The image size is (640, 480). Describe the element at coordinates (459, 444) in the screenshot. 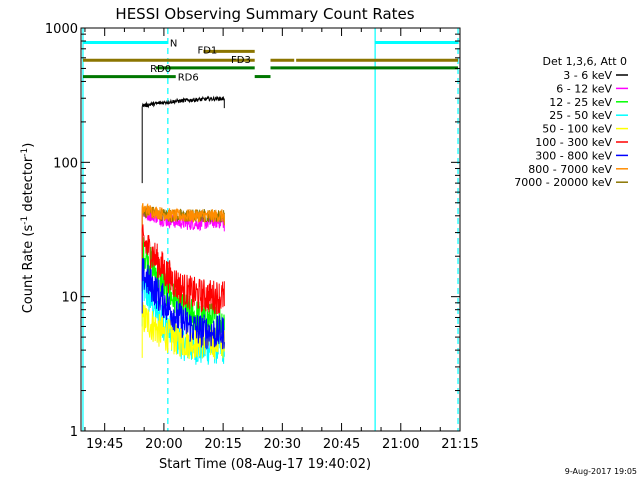

I see `x-tick-label: 21:15` at that location.